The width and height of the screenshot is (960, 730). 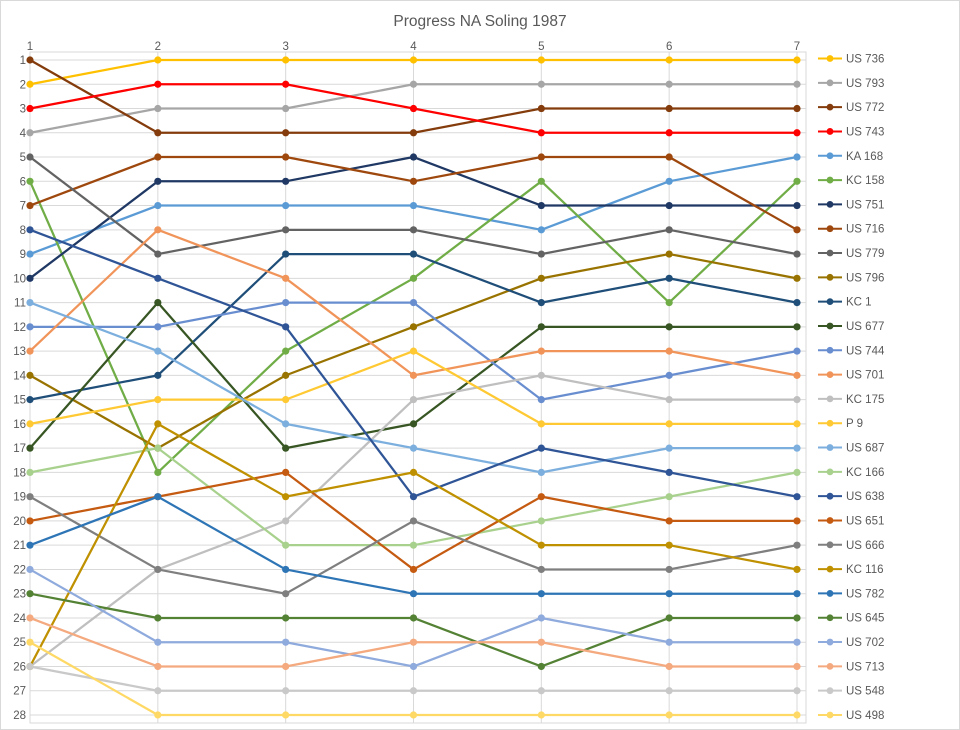 What do you see at coordinates (851, 449) in the screenshot?
I see `legend-item: US 687` at bounding box center [851, 449].